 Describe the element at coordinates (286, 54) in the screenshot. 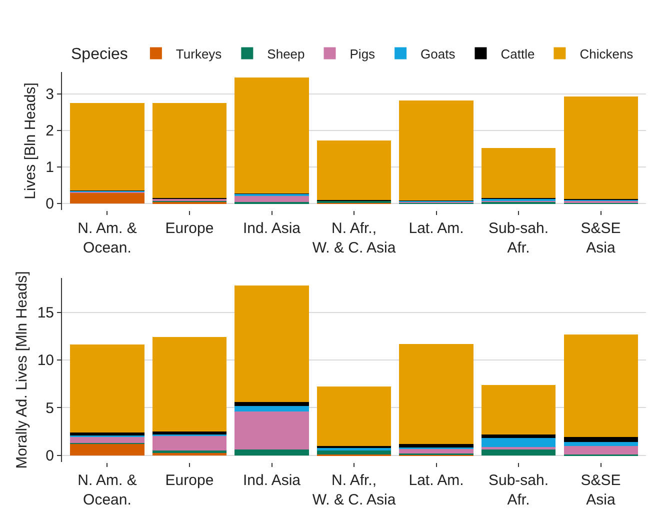

I see `legend-label: Sheep` at that location.